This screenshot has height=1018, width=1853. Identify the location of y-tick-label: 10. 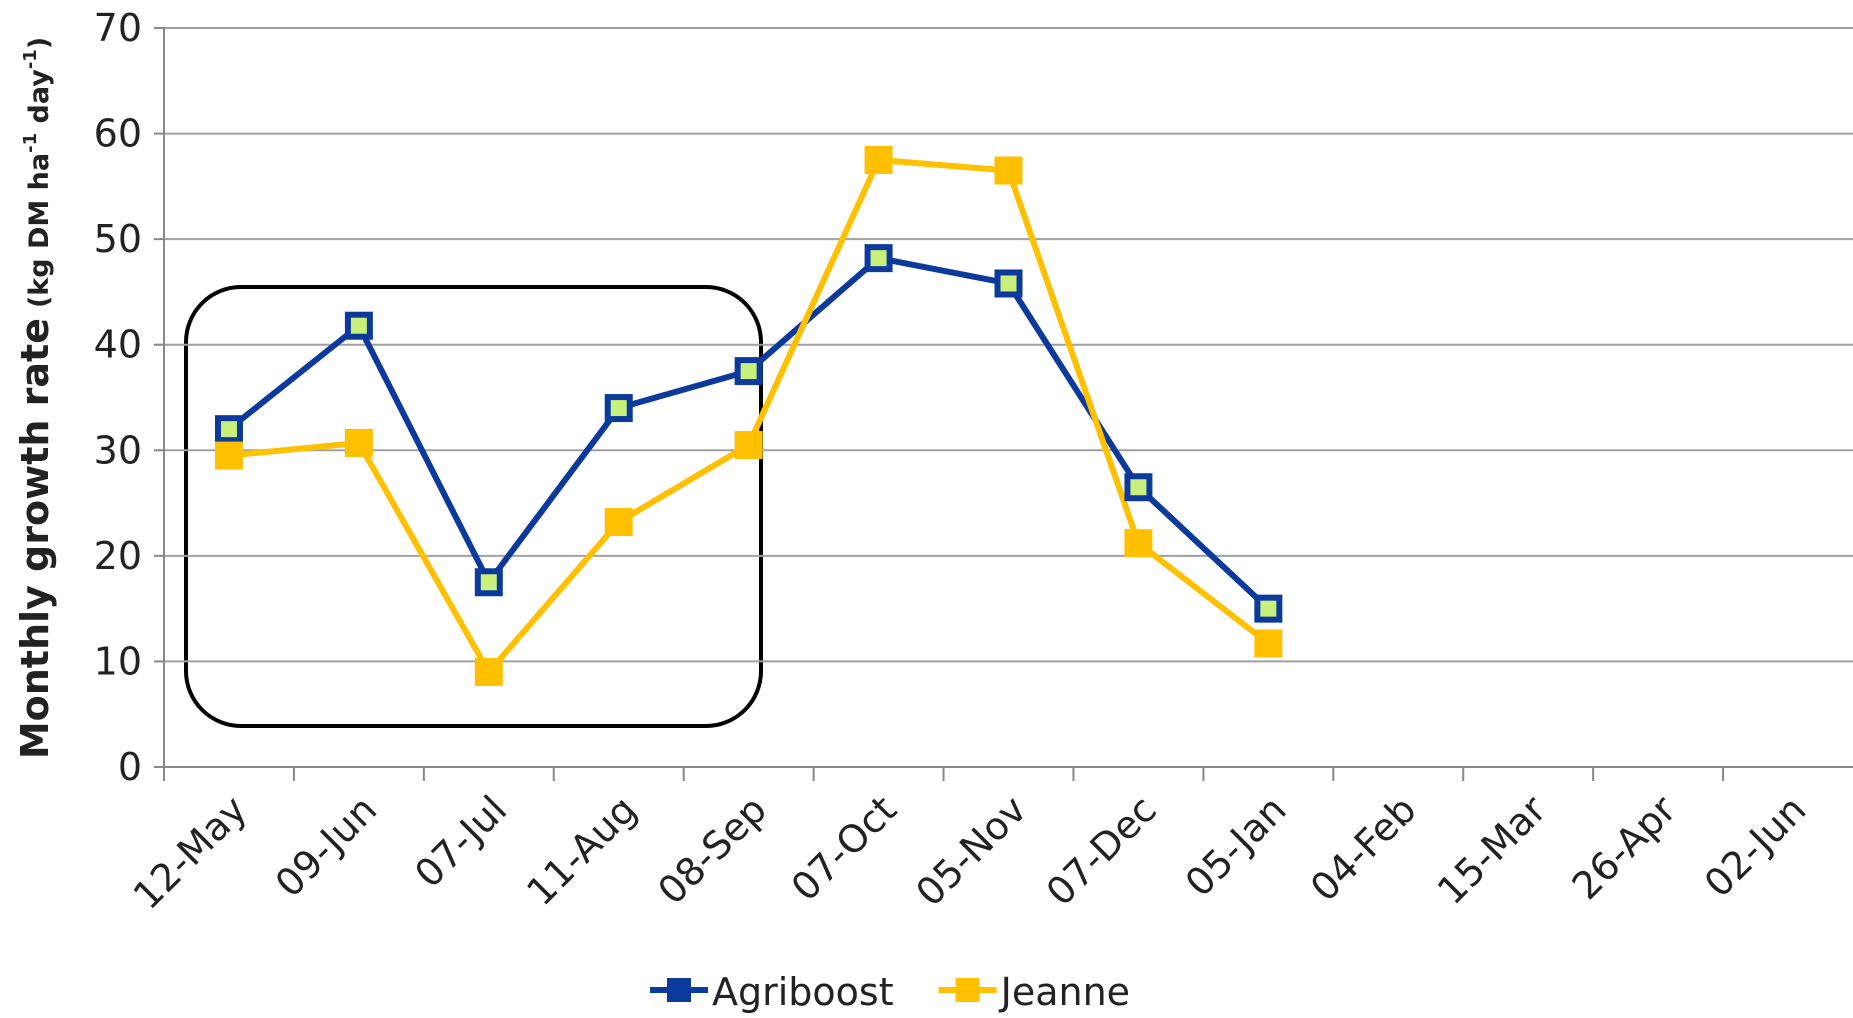
(118, 661).